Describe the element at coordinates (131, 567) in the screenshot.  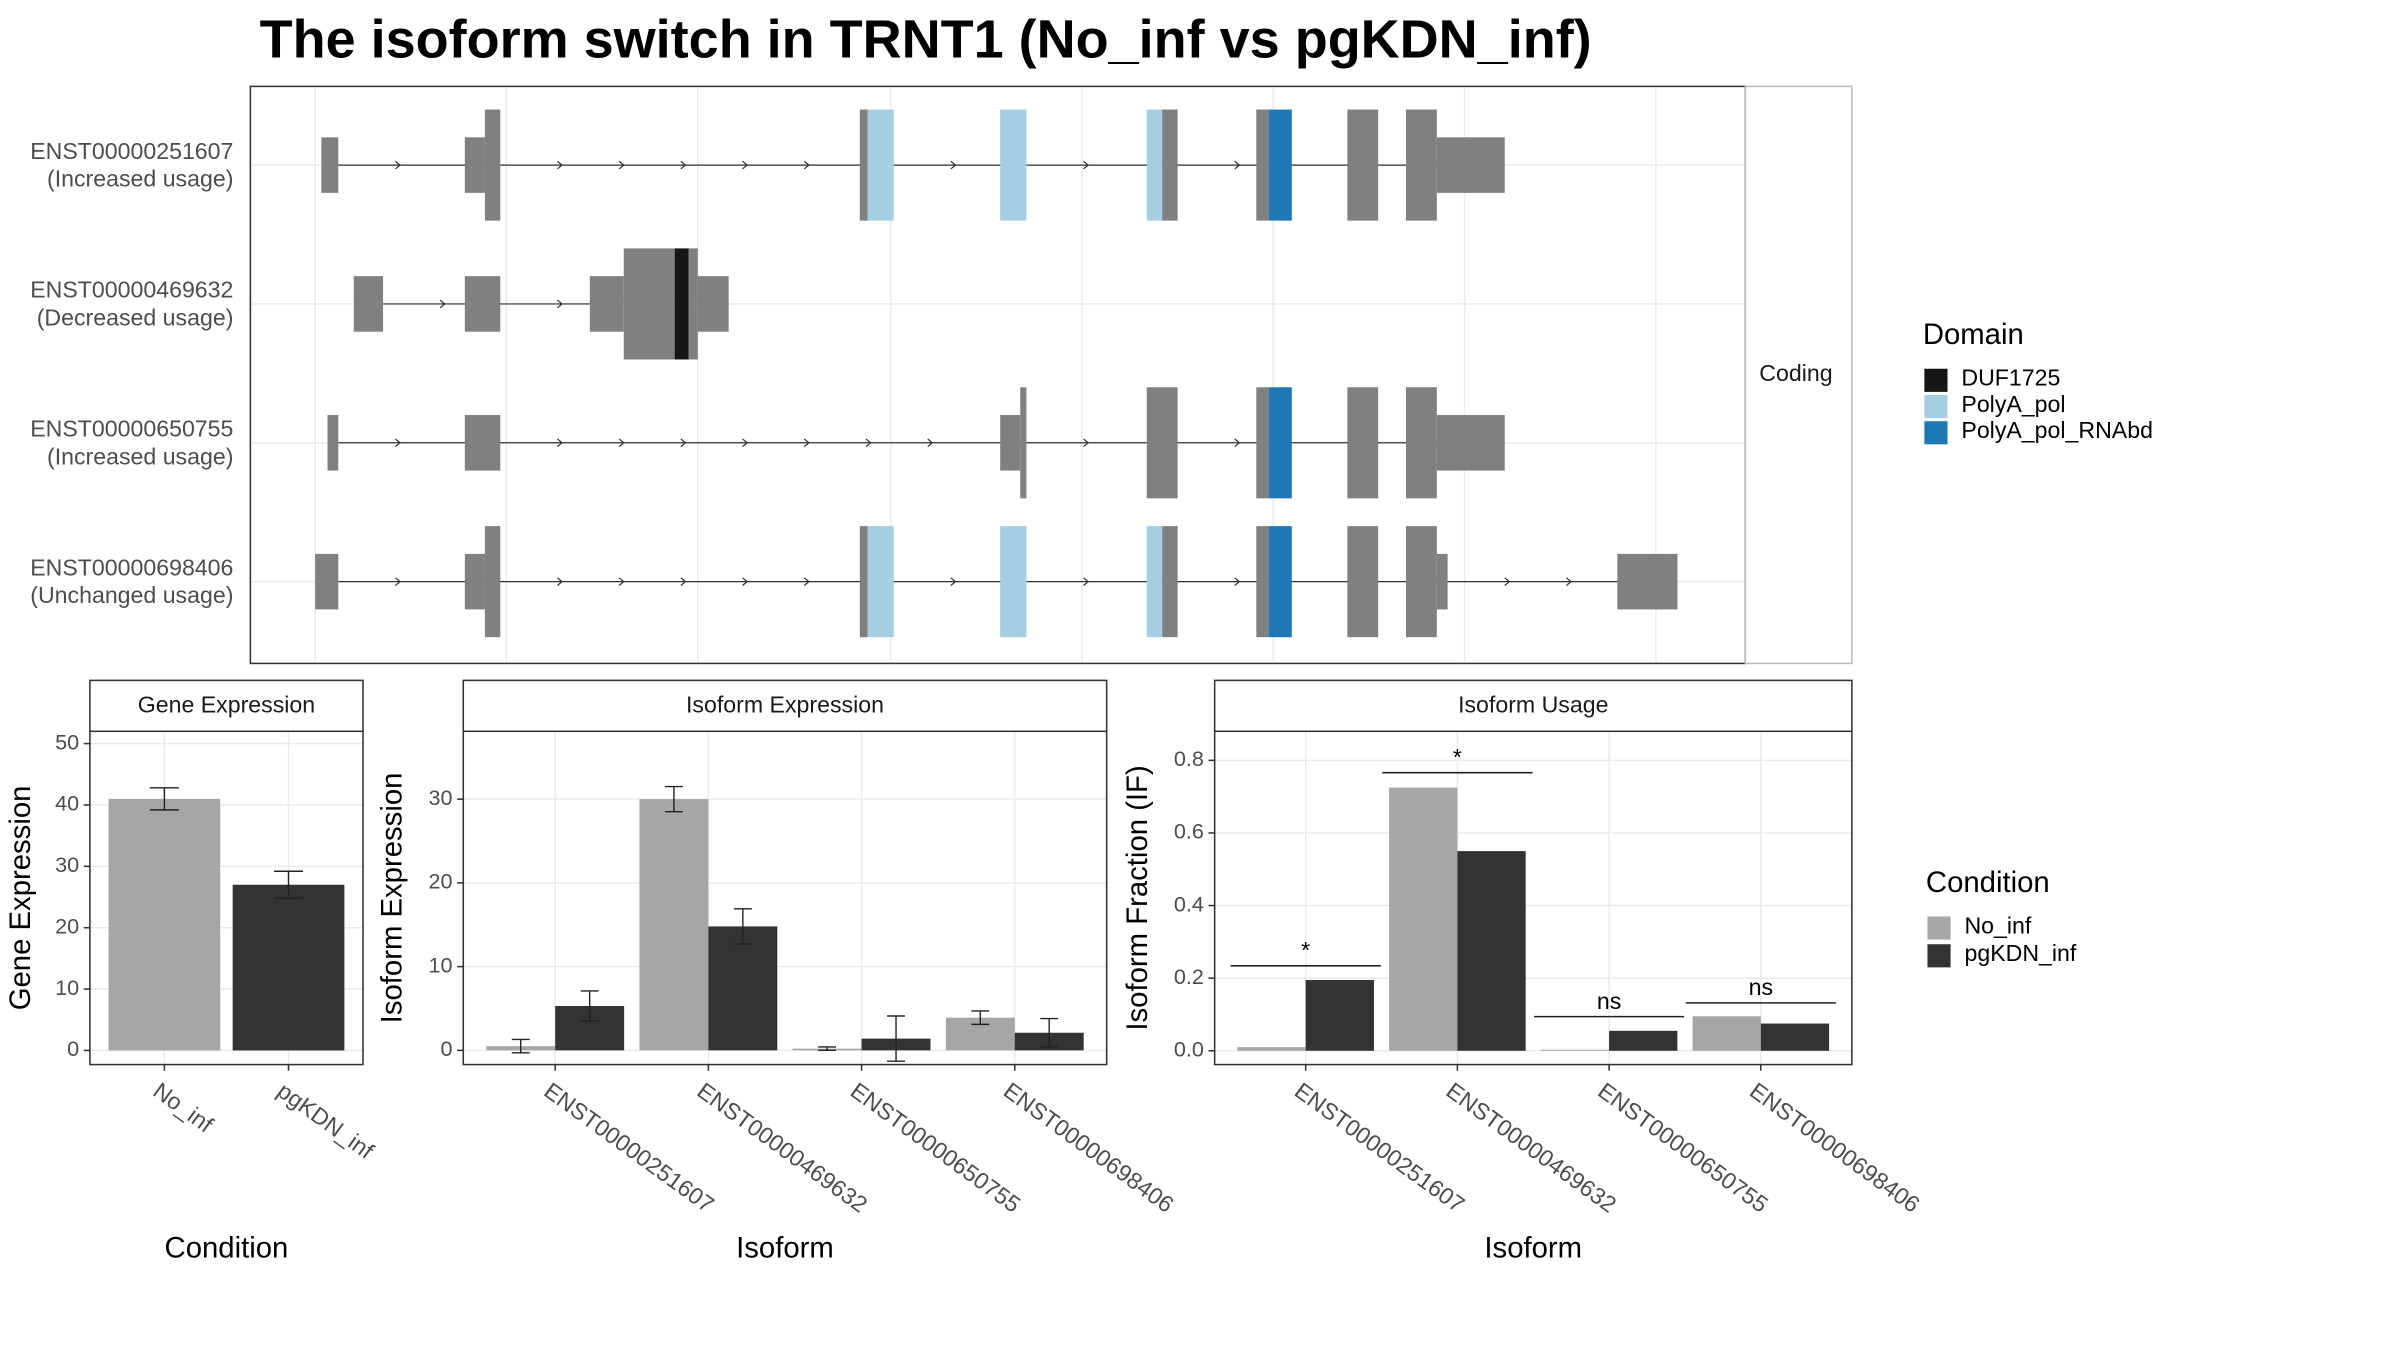
I see `transcript-name: ENST00000698406` at that location.